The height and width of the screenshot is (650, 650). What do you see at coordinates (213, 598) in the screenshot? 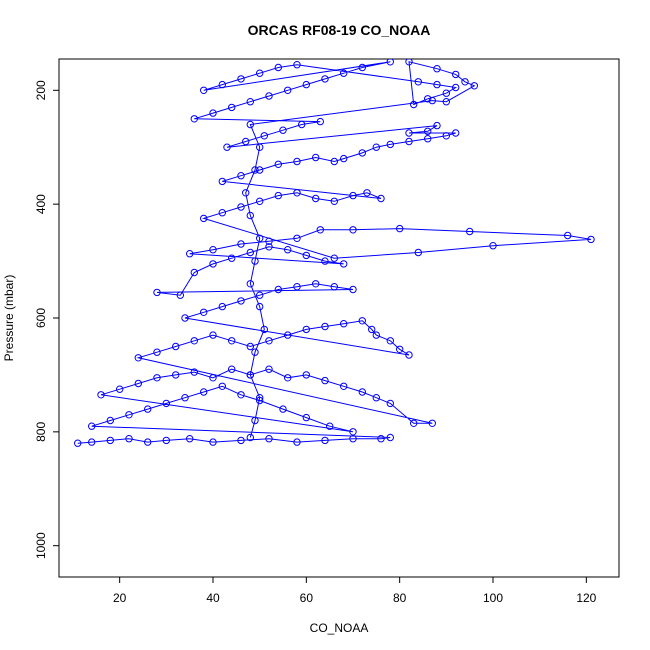
I see `x-tick-label: 40` at bounding box center [213, 598].